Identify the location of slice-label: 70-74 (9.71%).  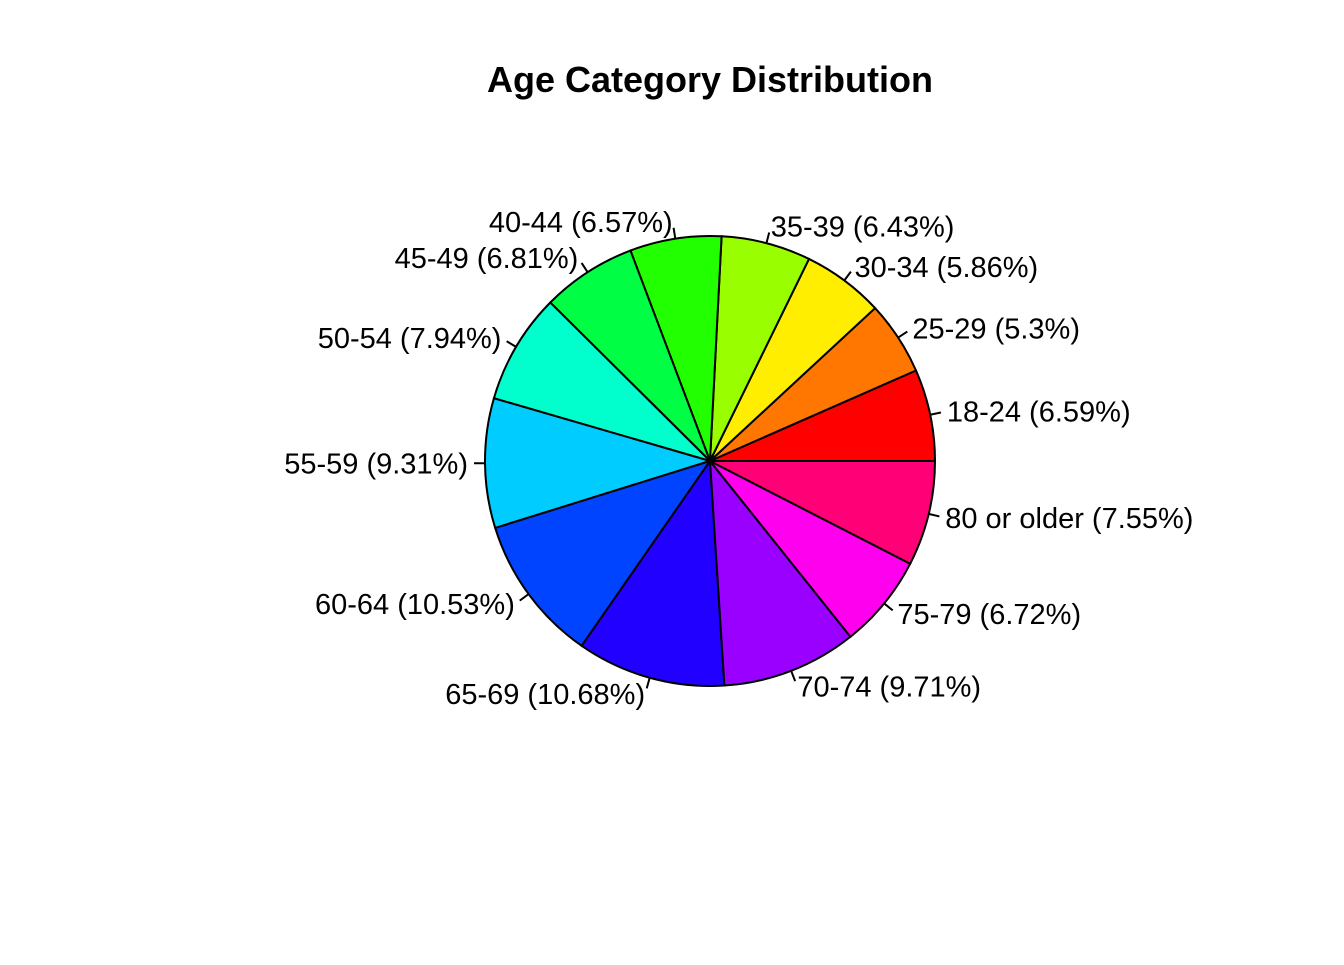
(889, 688).